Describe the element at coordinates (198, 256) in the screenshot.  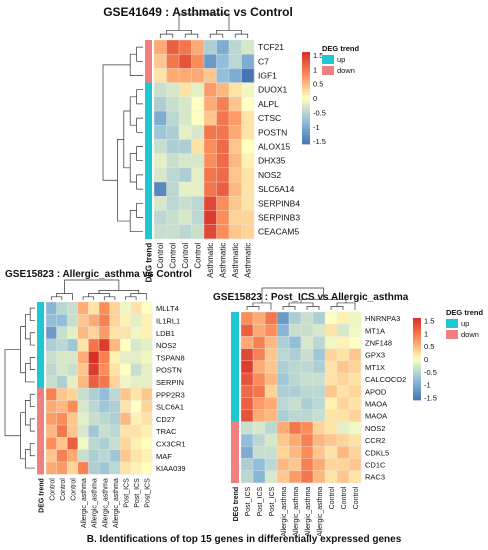
I see `column-label: Control` at that location.